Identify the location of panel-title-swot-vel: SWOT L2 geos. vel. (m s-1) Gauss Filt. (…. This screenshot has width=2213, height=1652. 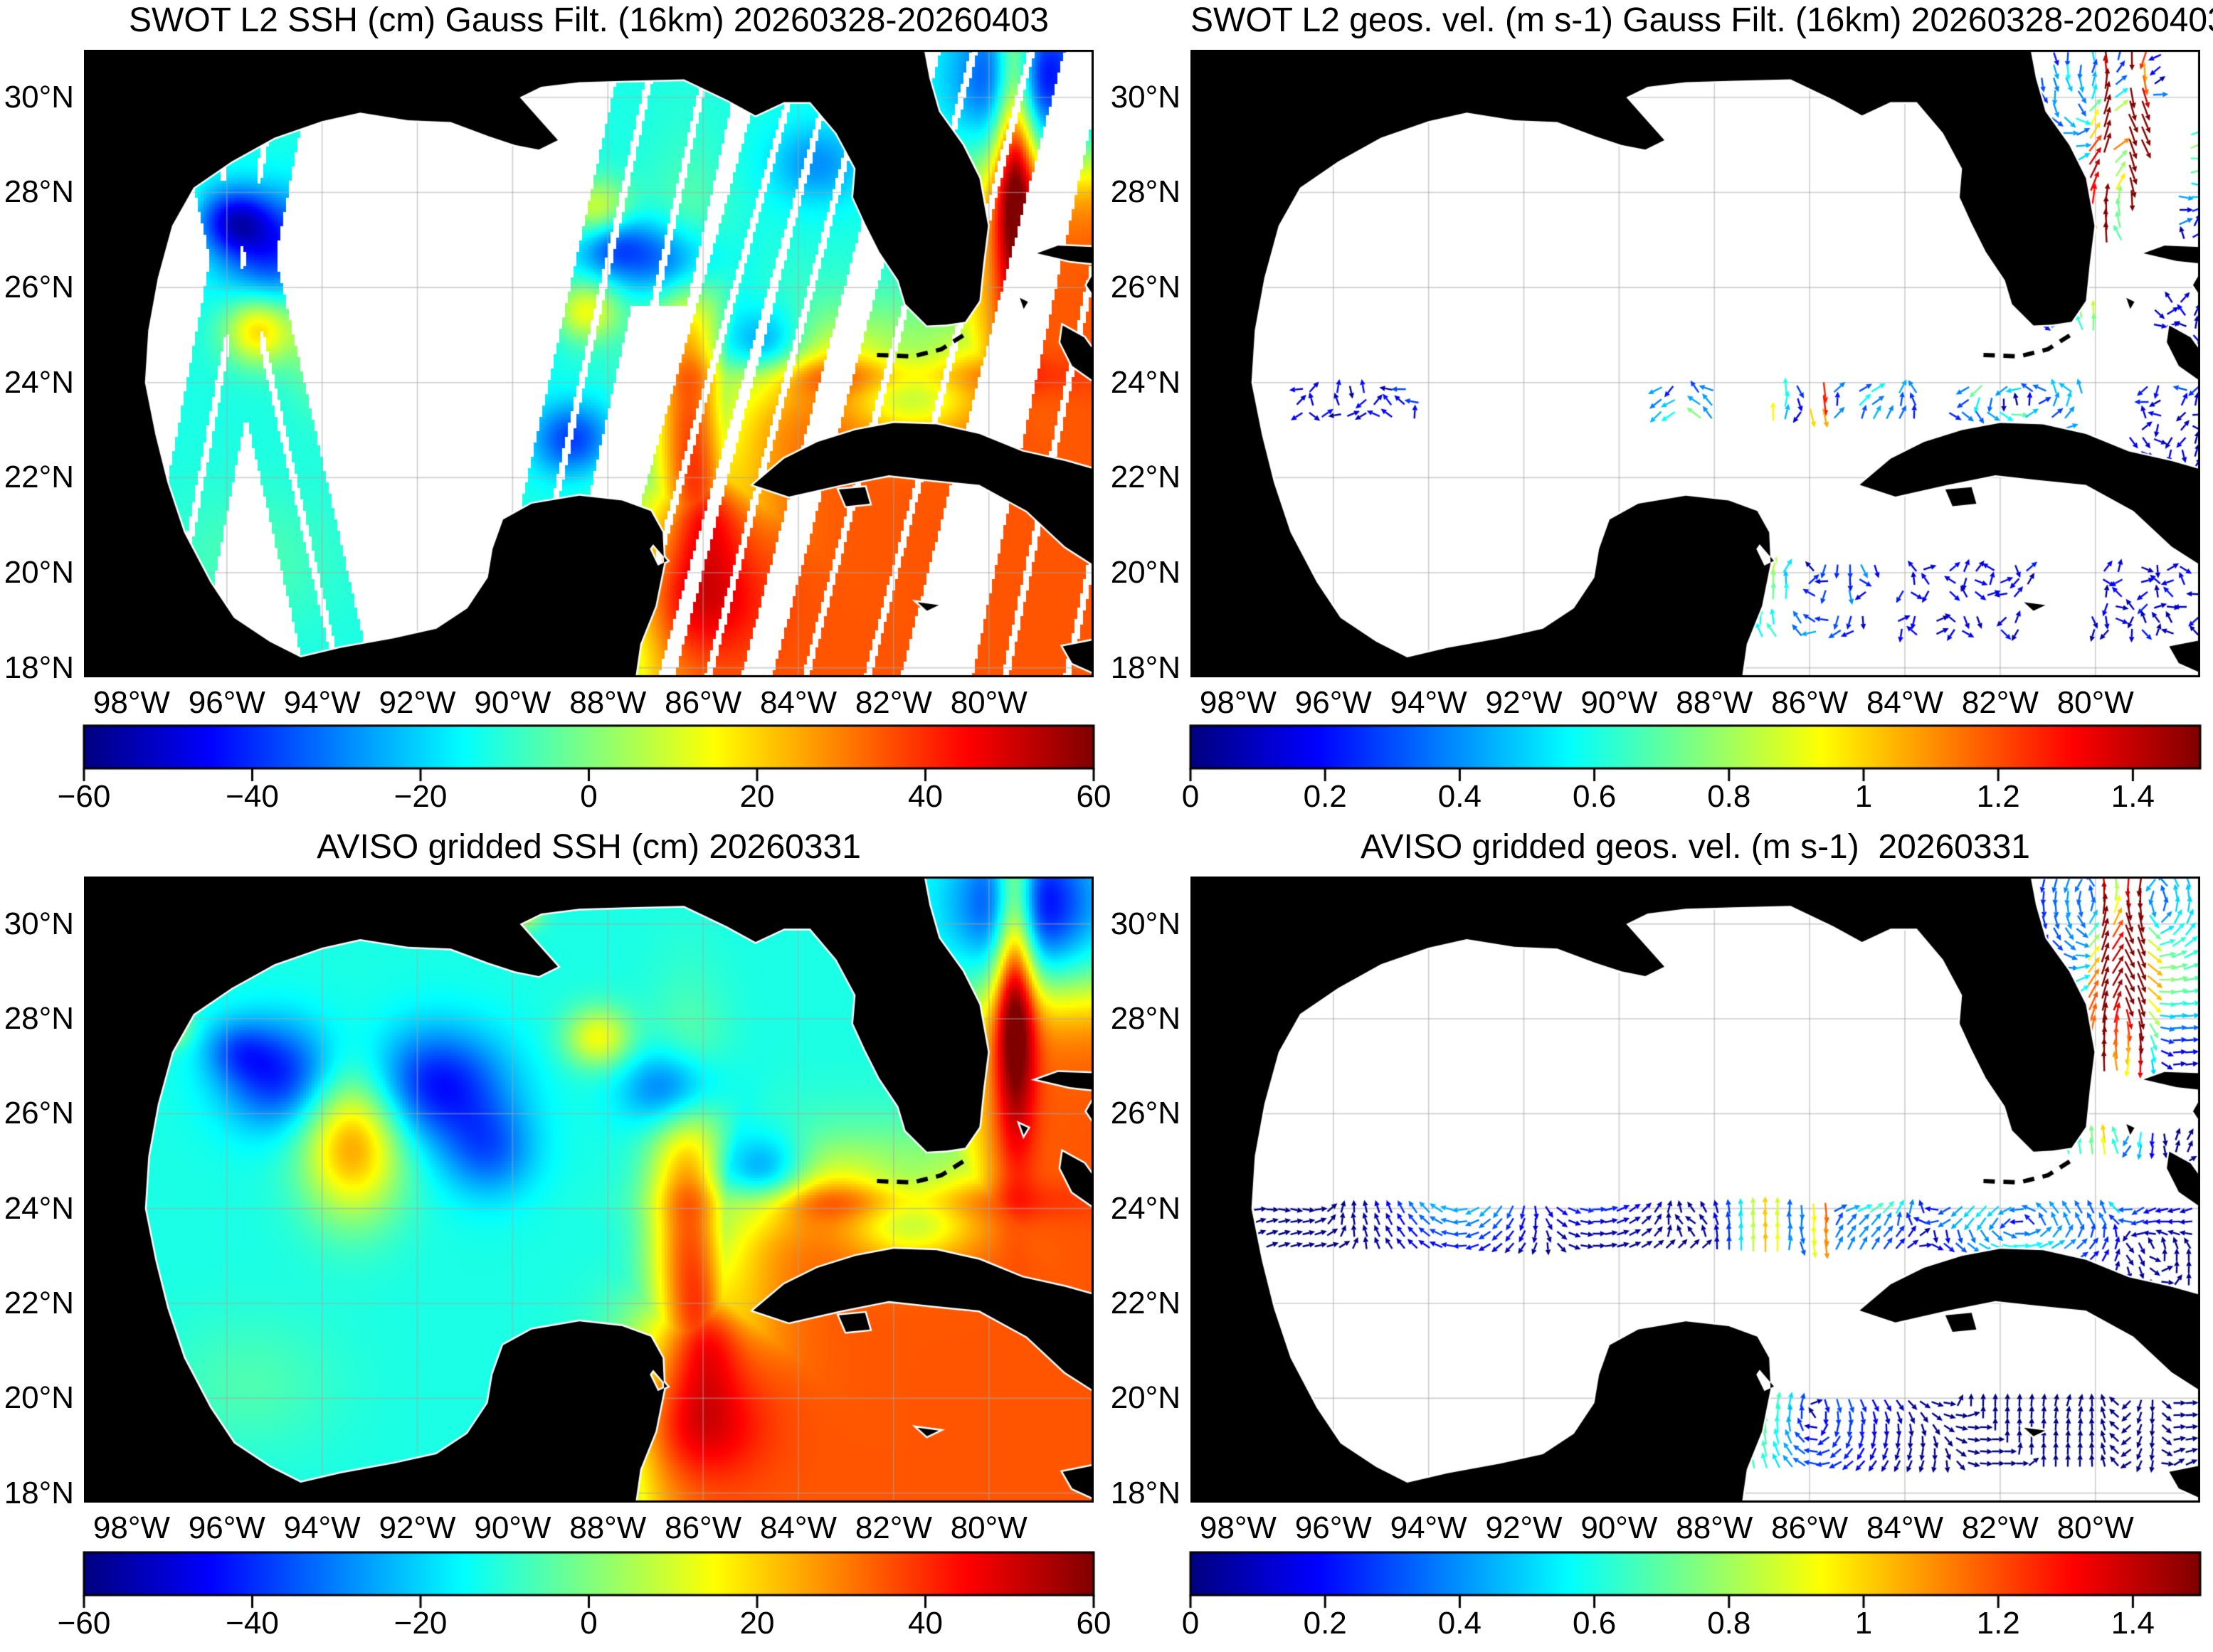
(1701, 20).